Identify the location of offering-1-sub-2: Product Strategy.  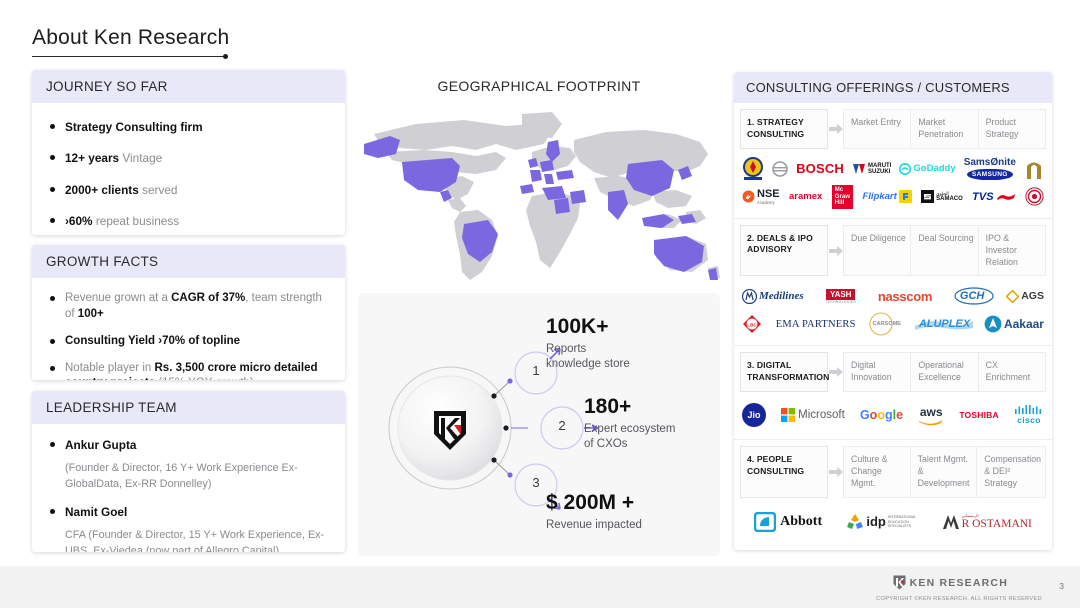
(1011, 129).